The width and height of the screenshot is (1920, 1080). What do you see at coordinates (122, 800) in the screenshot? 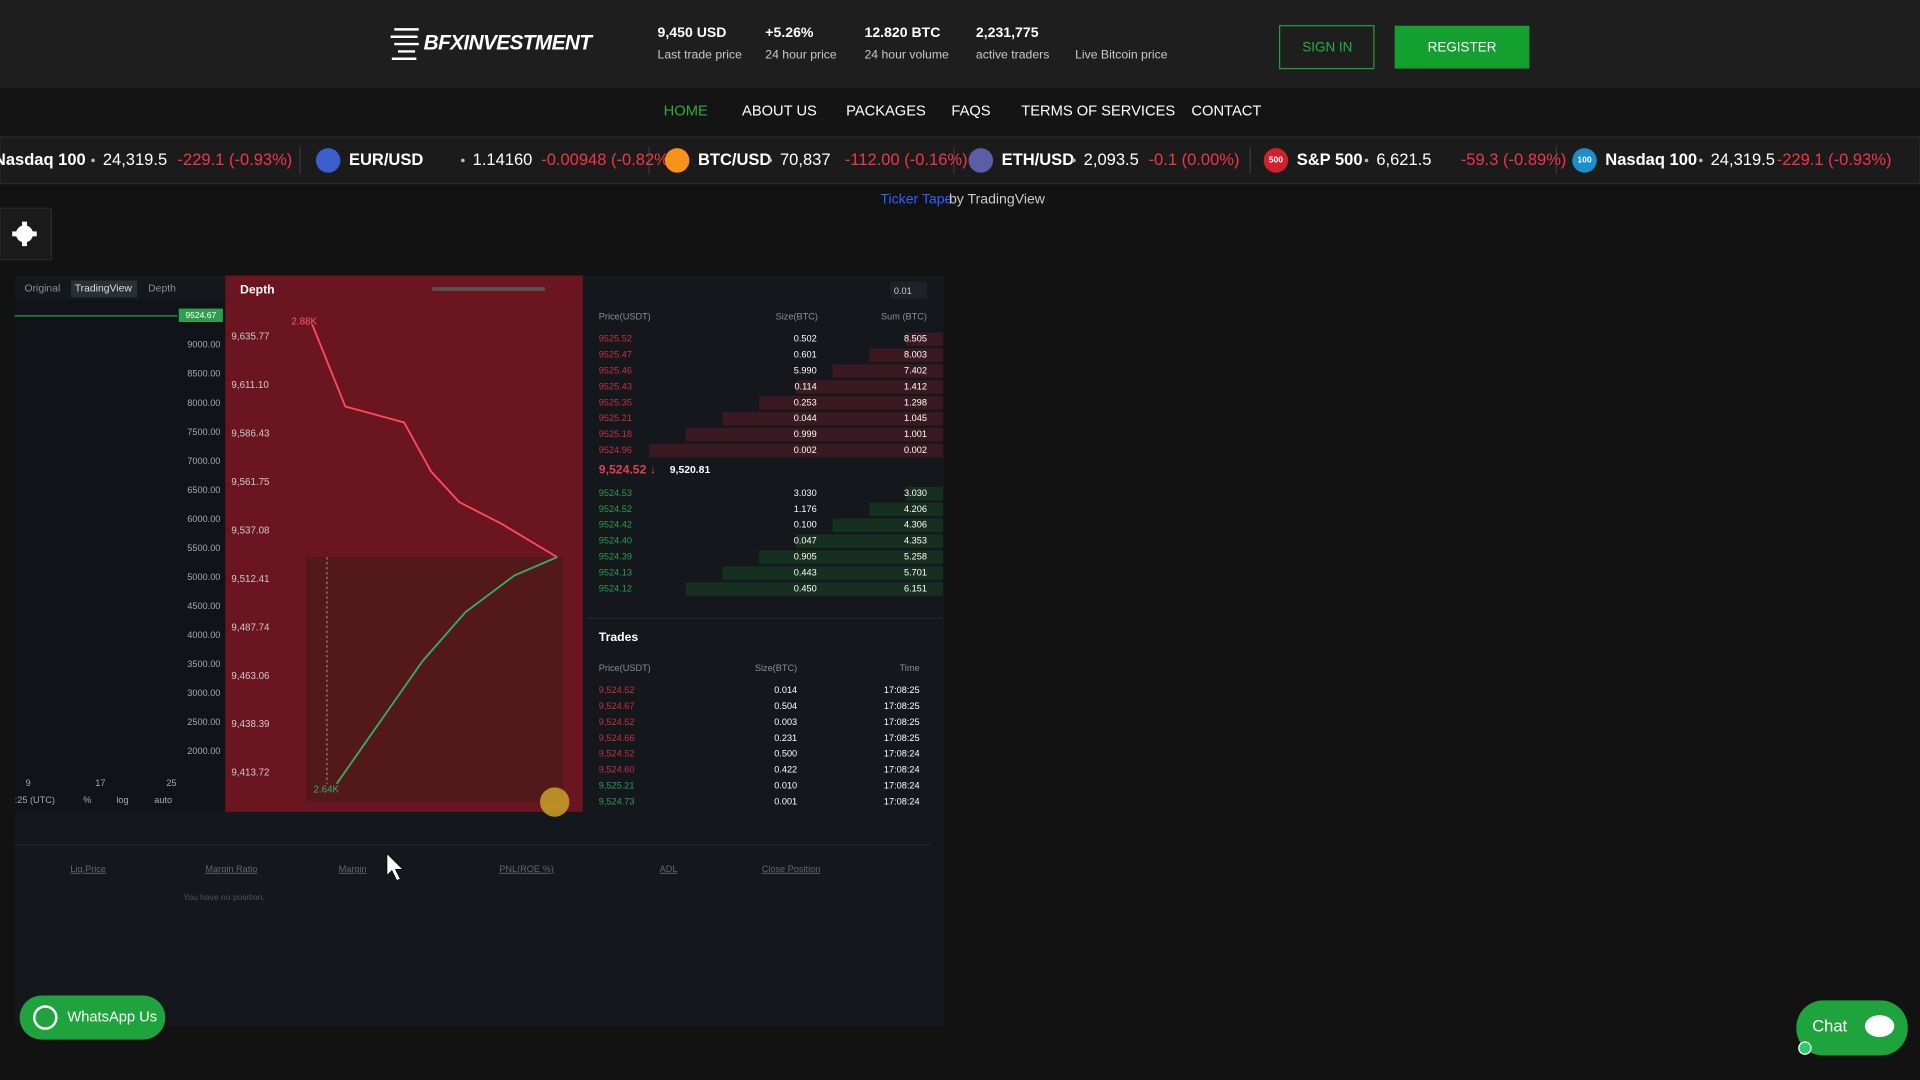
I see `chart-toolbar: log` at bounding box center [122, 800].